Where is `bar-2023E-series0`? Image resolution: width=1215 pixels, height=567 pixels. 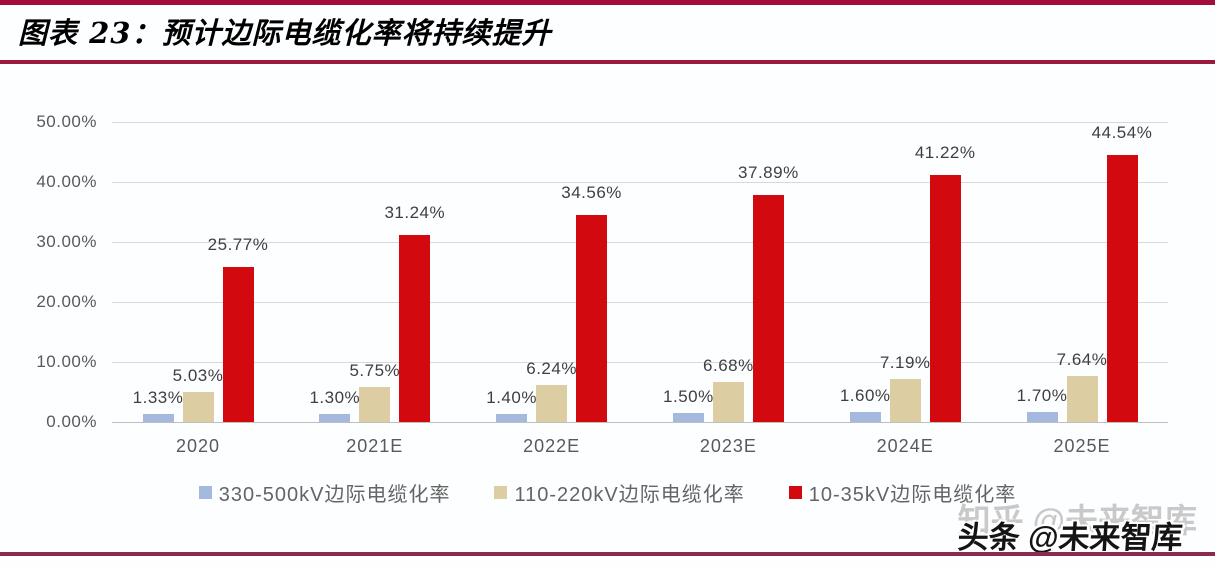
bar-2023E-series0 is located at coordinates (688, 417).